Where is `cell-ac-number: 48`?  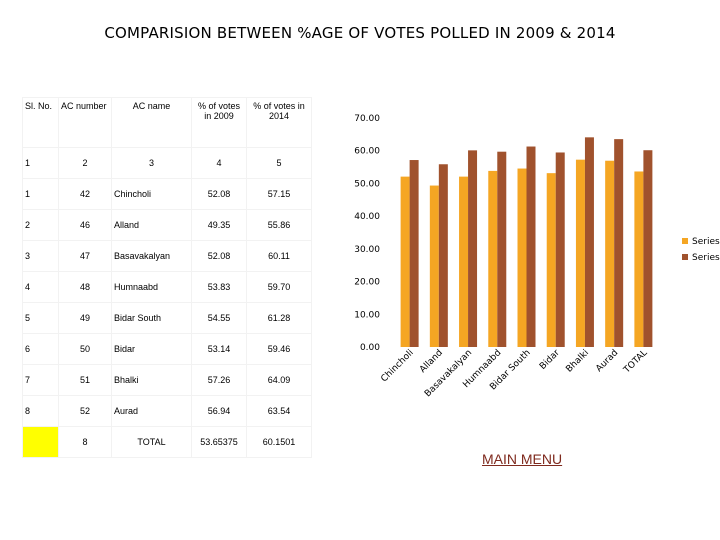
cell-ac-number: 48 is located at coordinates (85, 287).